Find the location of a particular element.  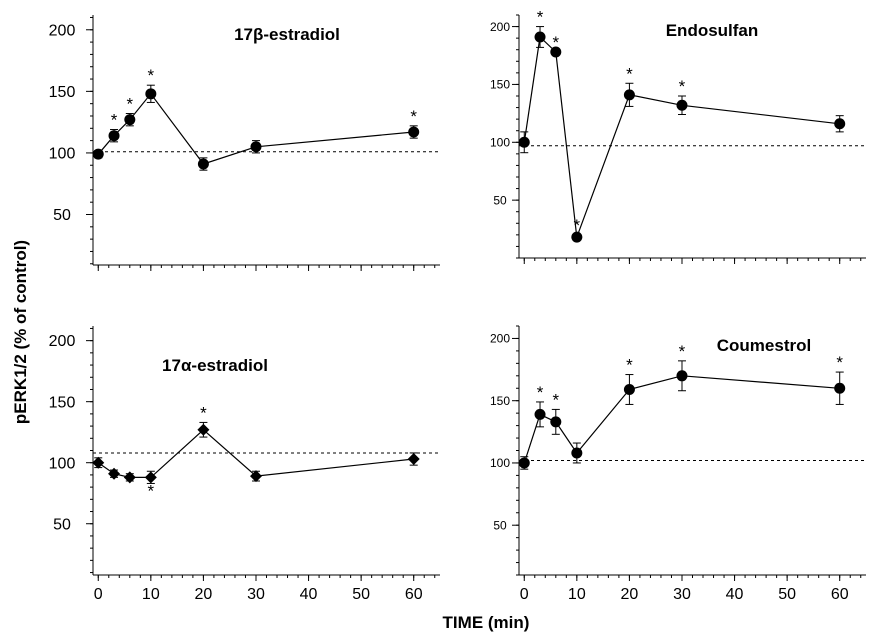

y-axis-title: pERK1/2 (% of control) is located at coordinates (20, 332).